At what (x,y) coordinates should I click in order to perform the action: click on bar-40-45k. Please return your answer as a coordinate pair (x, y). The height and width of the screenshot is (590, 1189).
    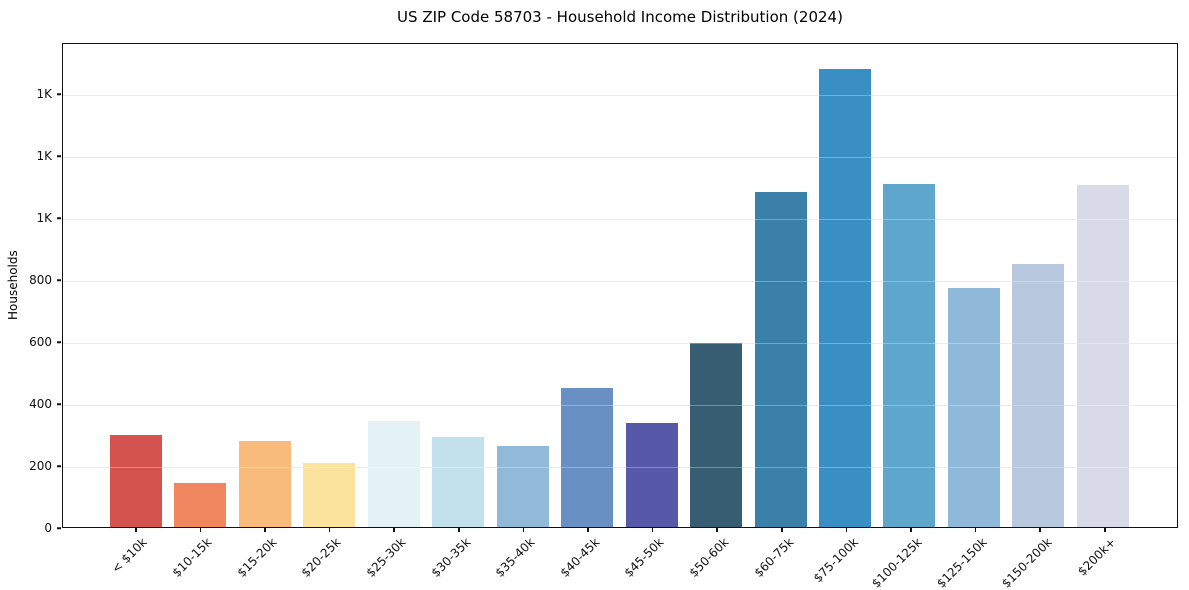
    Looking at the image, I should click on (587, 457).